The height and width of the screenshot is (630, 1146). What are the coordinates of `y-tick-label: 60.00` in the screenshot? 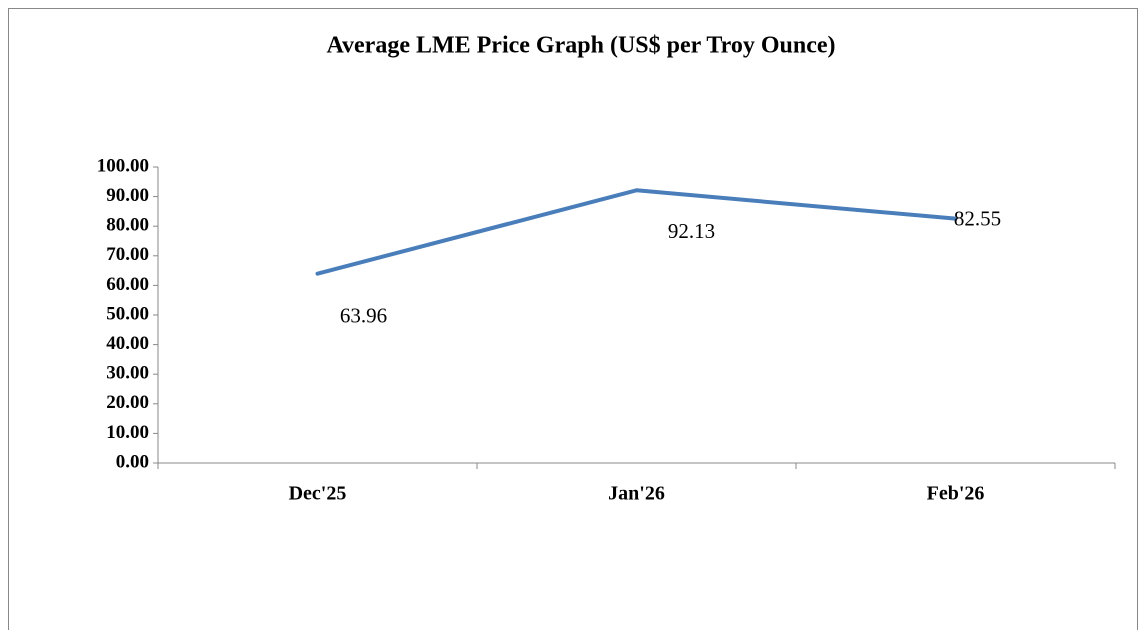 It's located at (127, 284).